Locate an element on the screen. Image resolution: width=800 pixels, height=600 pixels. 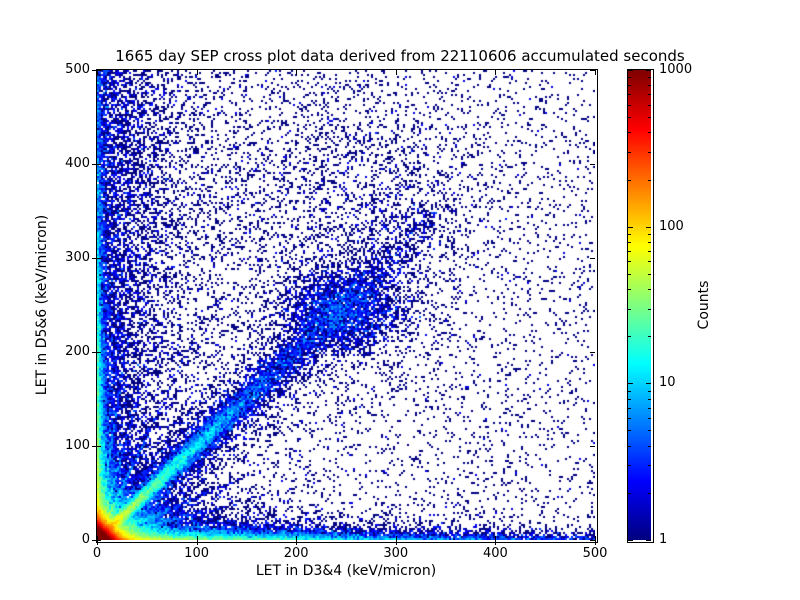
y-tick-label: 100 is located at coordinates (77, 445).